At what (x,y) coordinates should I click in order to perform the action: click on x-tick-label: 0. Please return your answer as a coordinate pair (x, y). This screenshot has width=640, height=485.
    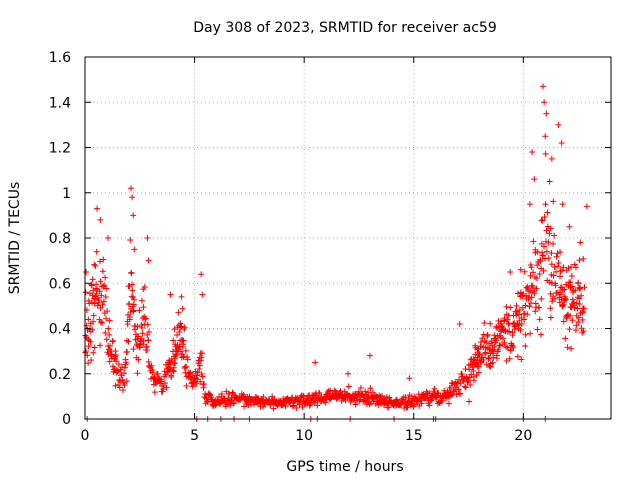
    Looking at the image, I should click on (85, 436).